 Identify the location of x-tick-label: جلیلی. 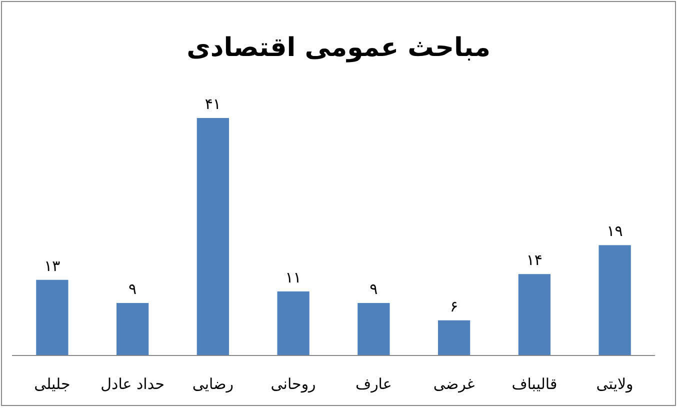
(52, 384).